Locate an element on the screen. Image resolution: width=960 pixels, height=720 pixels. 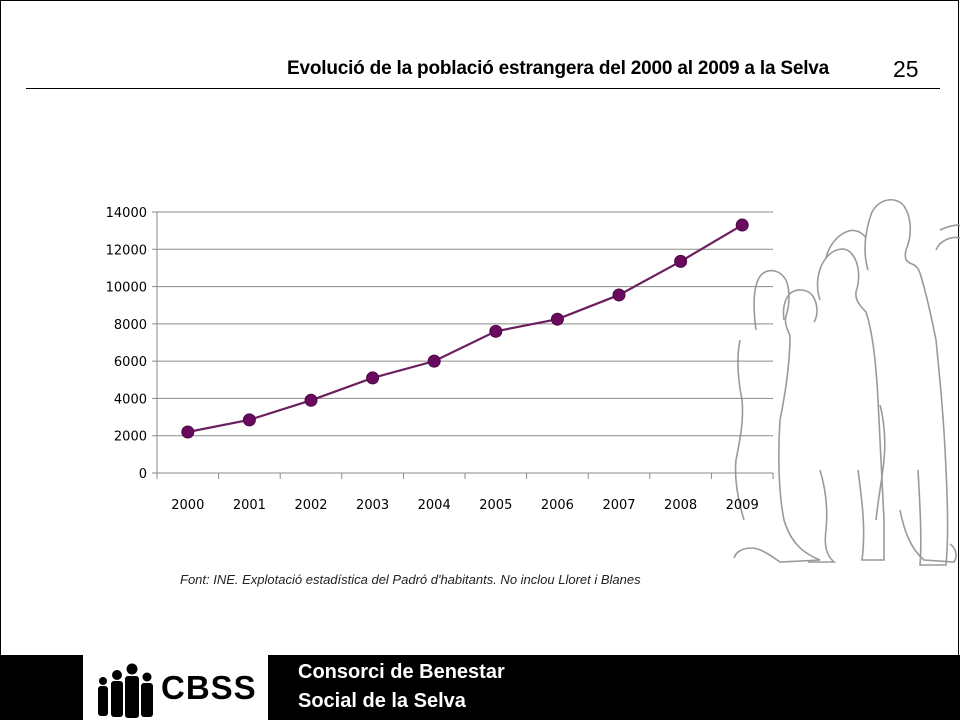
x-tick-label-2000: 2000 is located at coordinates (187, 505).